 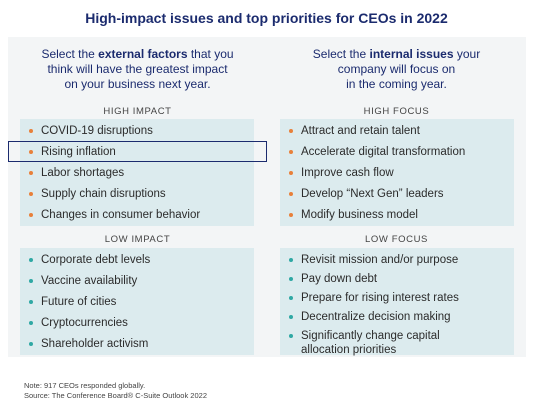 I want to click on heading-bold-text: internal issues, so click(x=411, y=54).